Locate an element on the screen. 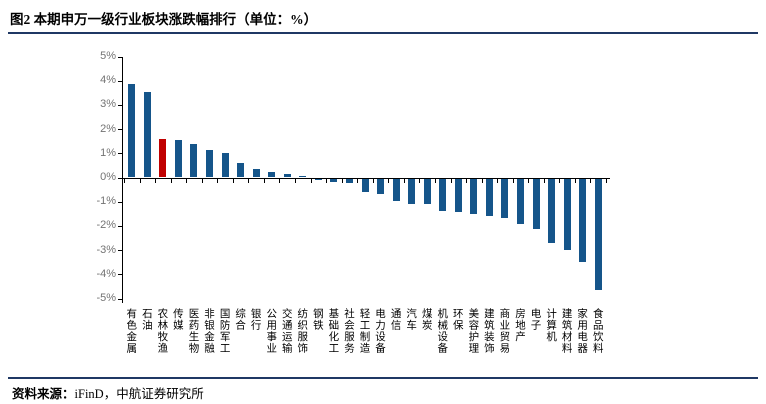 The height and width of the screenshot is (404, 766). bar-家用电器 is located at coordinates (583, 220).